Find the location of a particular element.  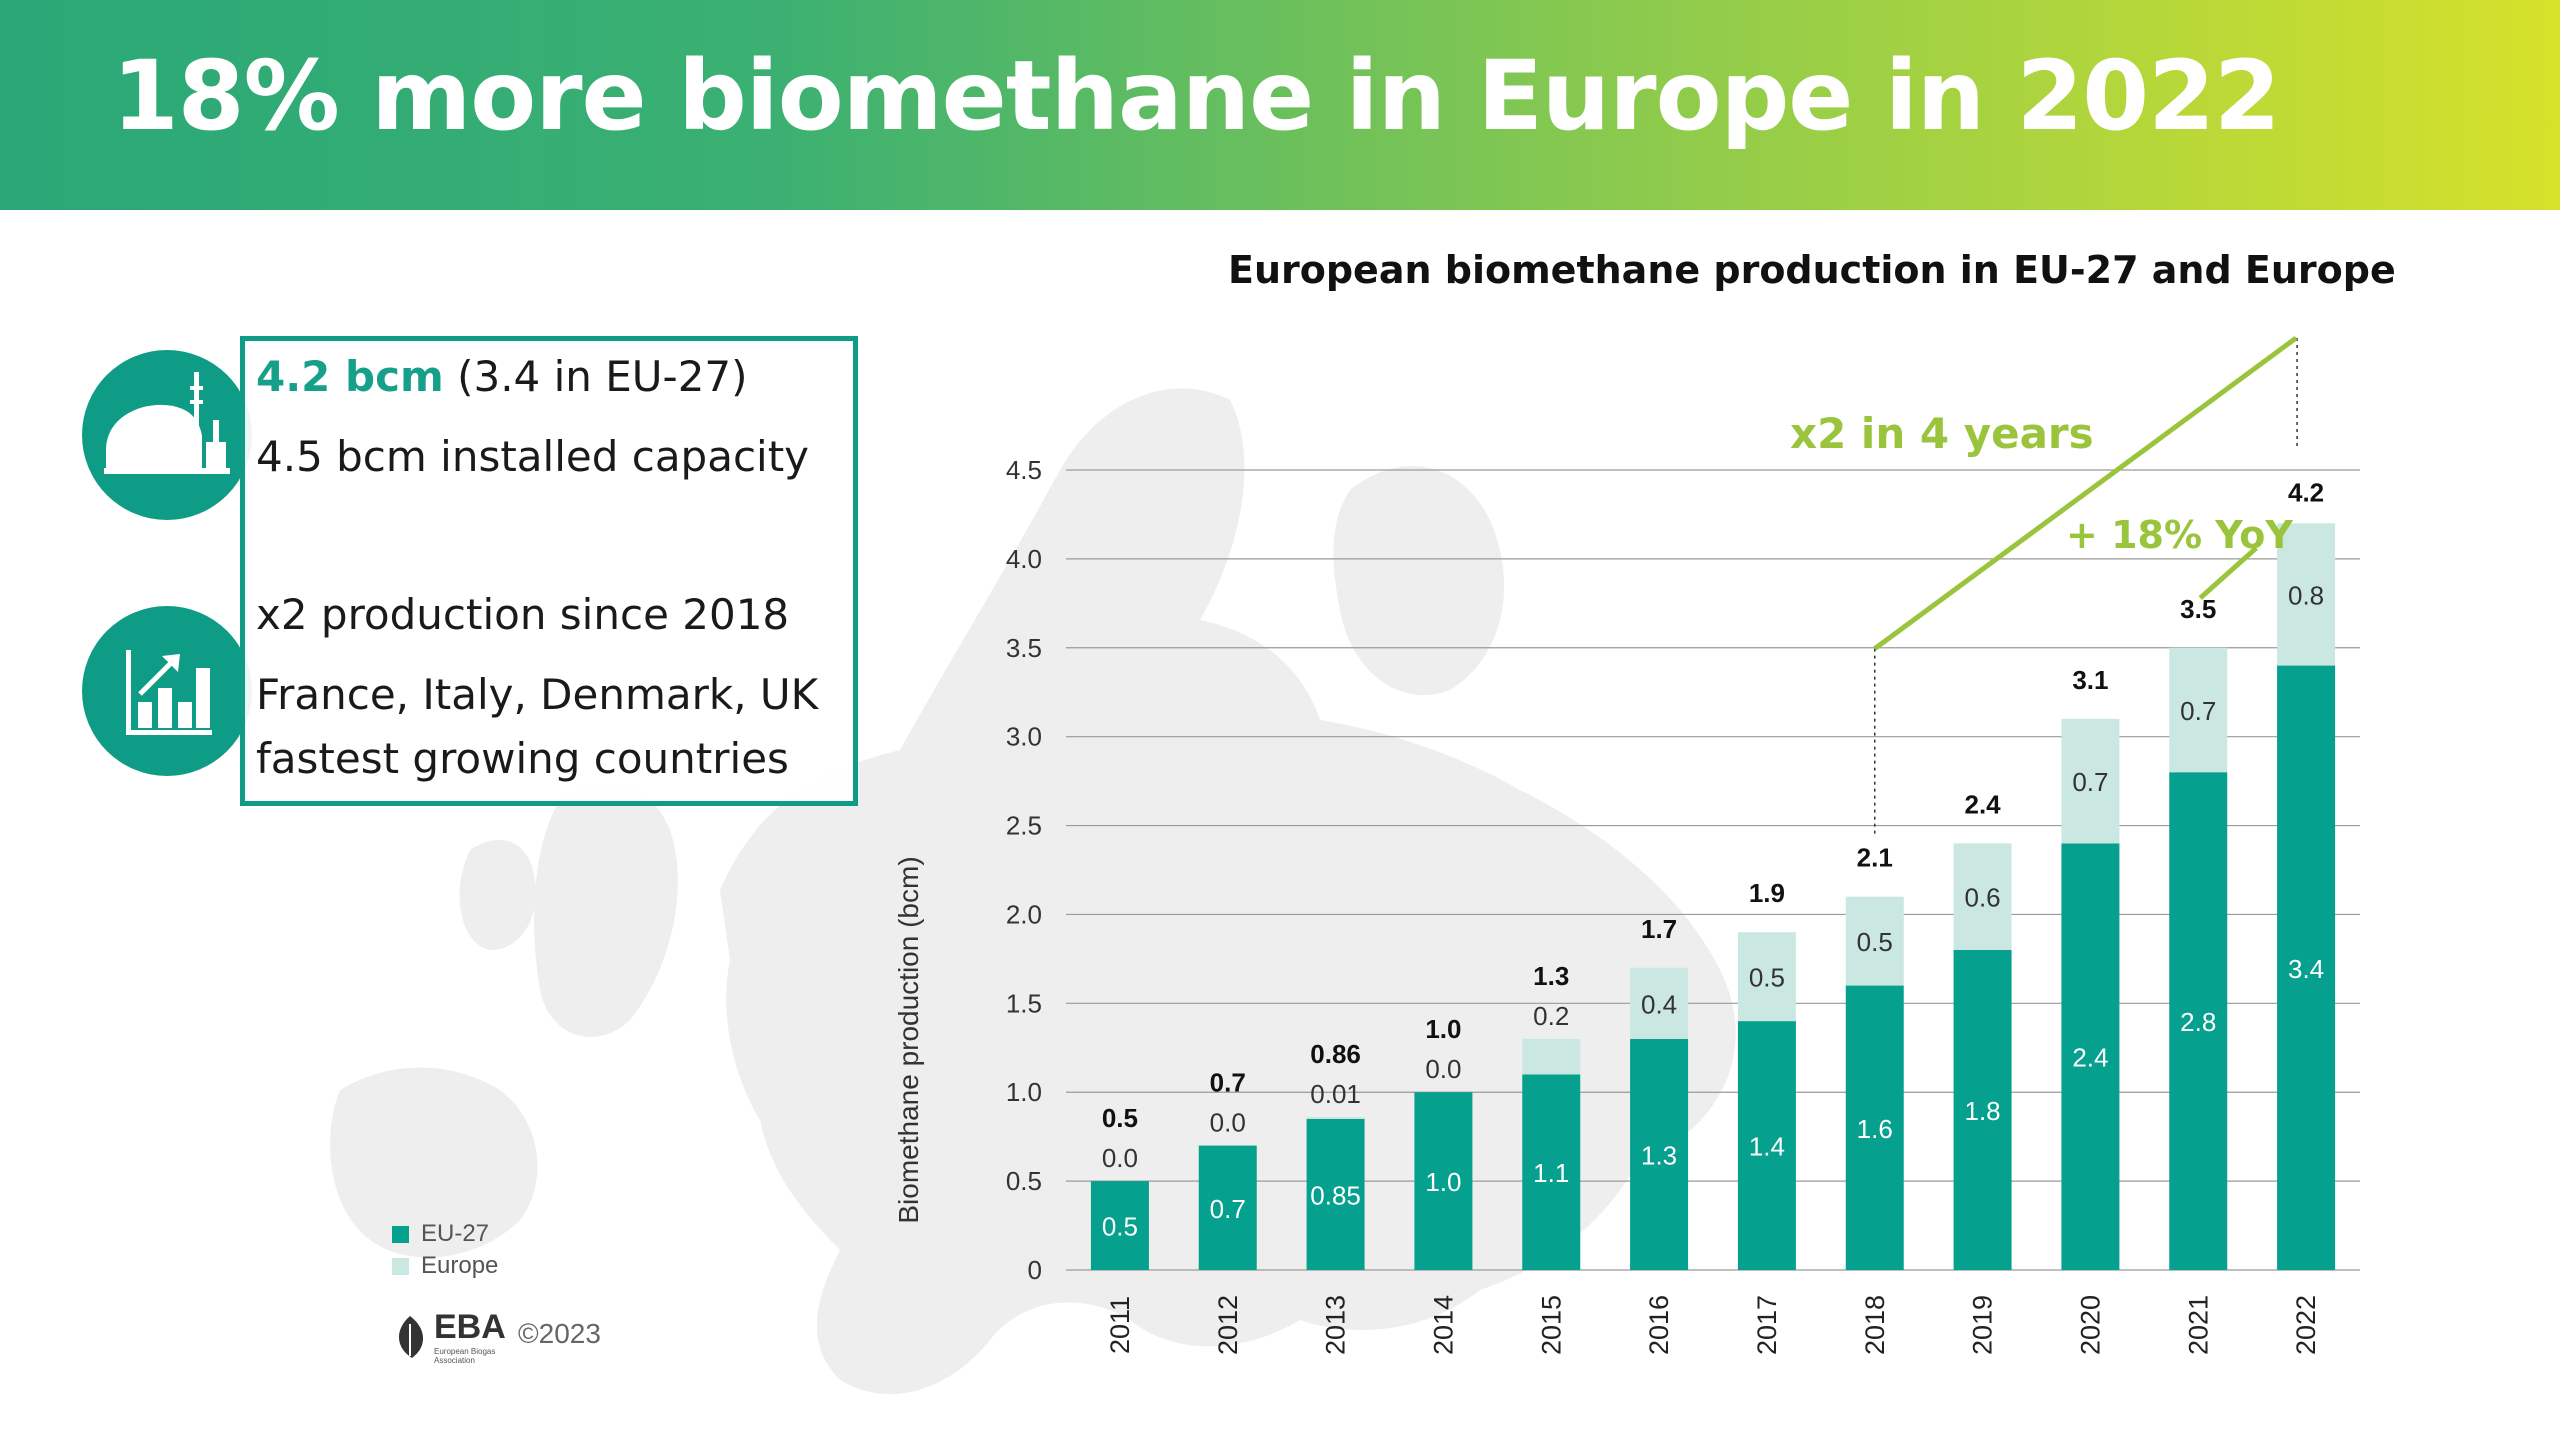

x-tick-label: 2022 is located at coordinates (2306, 1325).